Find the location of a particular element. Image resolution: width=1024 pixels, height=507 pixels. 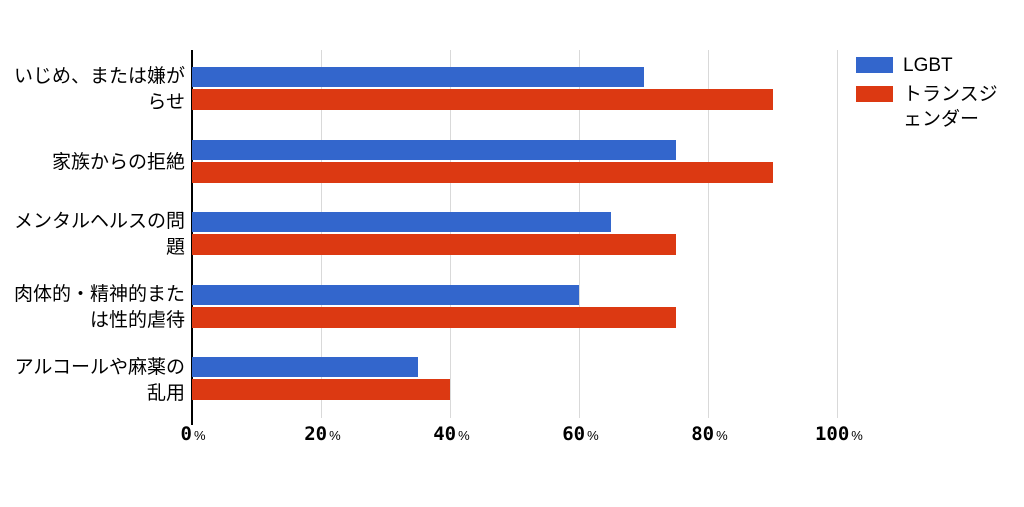

legend: LGBT トランスジェンダー is located at coordinates (929, 94).